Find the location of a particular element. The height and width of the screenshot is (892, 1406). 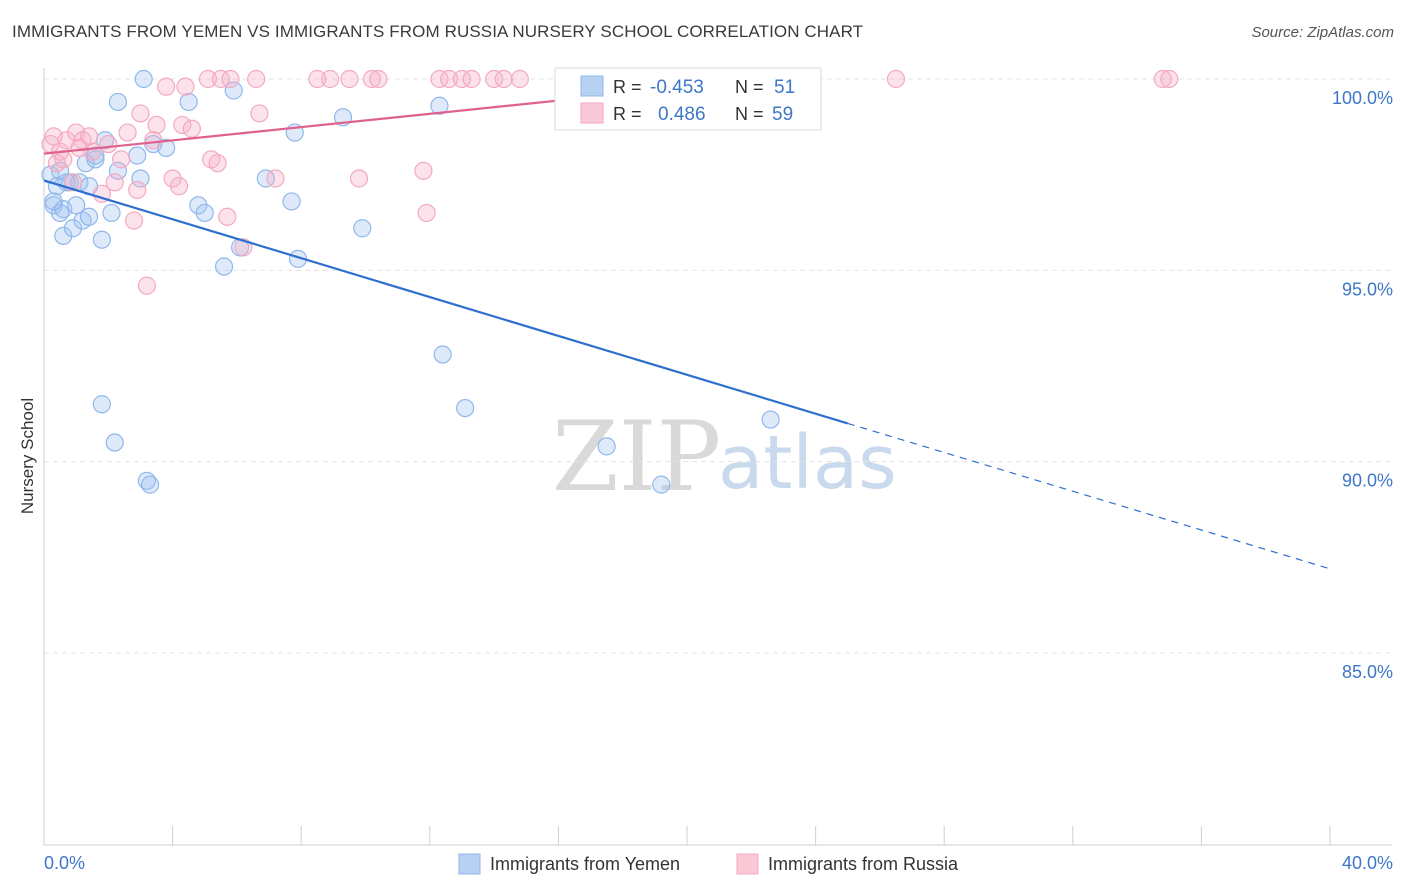

y-tick-label: 90.0% is located at coordinates (1367, 481).